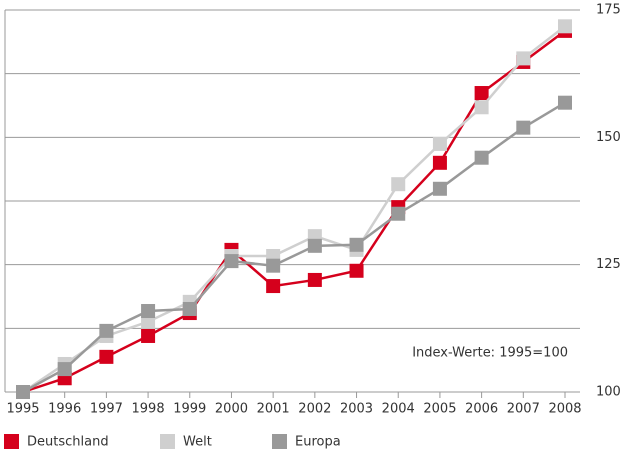 This screenshot has width=626, height=452. What do you see at coordinates (231, 409) in the screenshot?
I see `x-tick-label: 2000` at bounding box center [231, 409].